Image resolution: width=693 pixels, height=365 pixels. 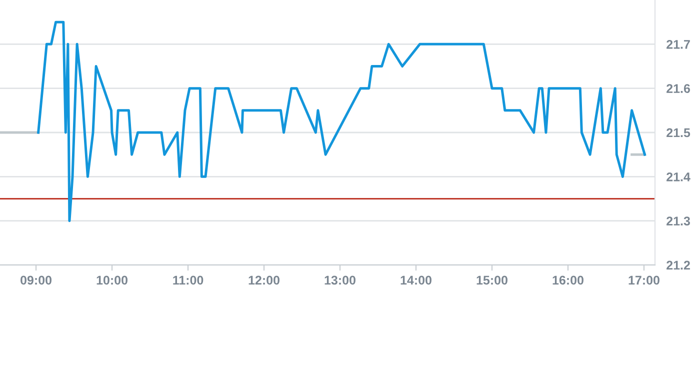 I want to click on x-tick-label: 15:00, so click(x=492, y=280).